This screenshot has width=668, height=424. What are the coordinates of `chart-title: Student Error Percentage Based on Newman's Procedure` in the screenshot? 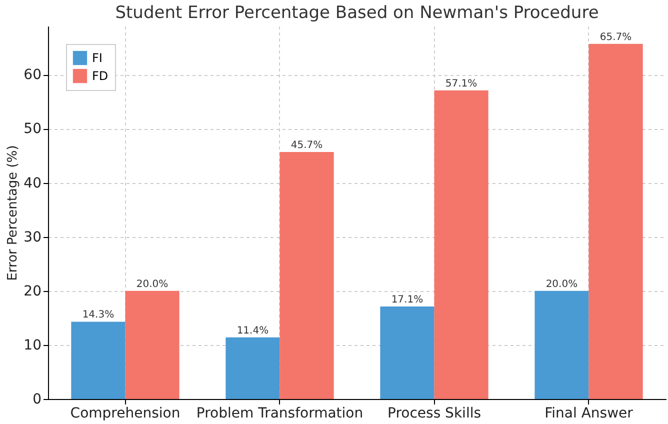 It's located at (357, 13).